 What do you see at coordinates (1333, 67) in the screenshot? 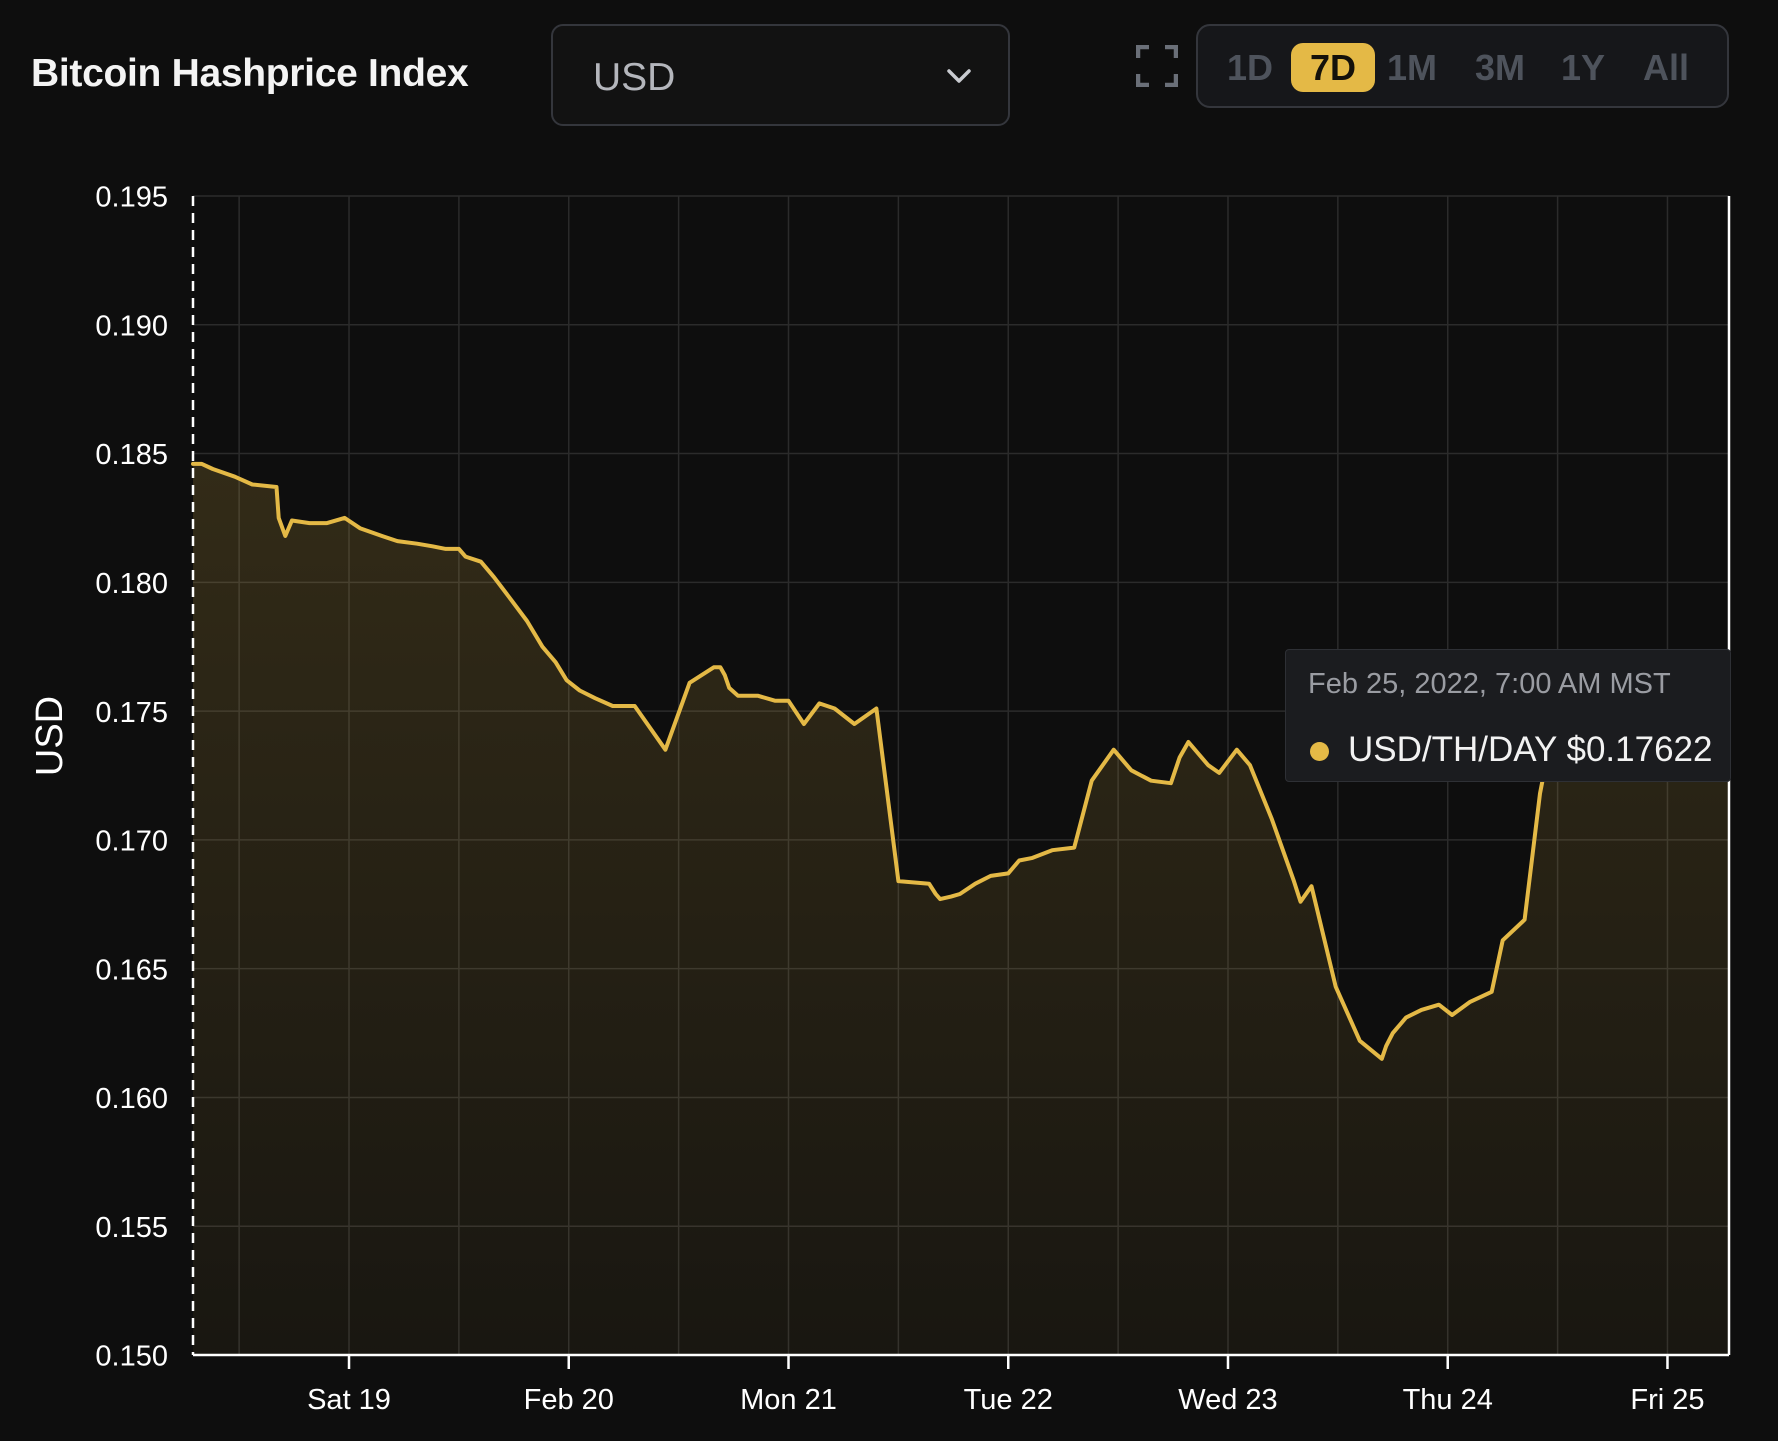
I see `range-7d-button: 7D` at bounding box center [1333, 67].